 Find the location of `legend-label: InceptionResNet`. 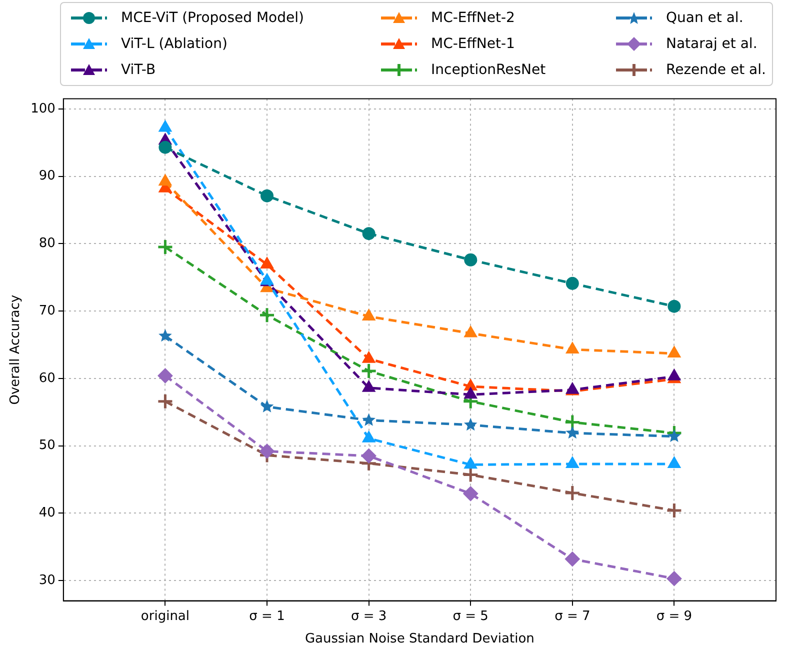

legend-label: InceptionResNet is located at coordinates (488, 70).